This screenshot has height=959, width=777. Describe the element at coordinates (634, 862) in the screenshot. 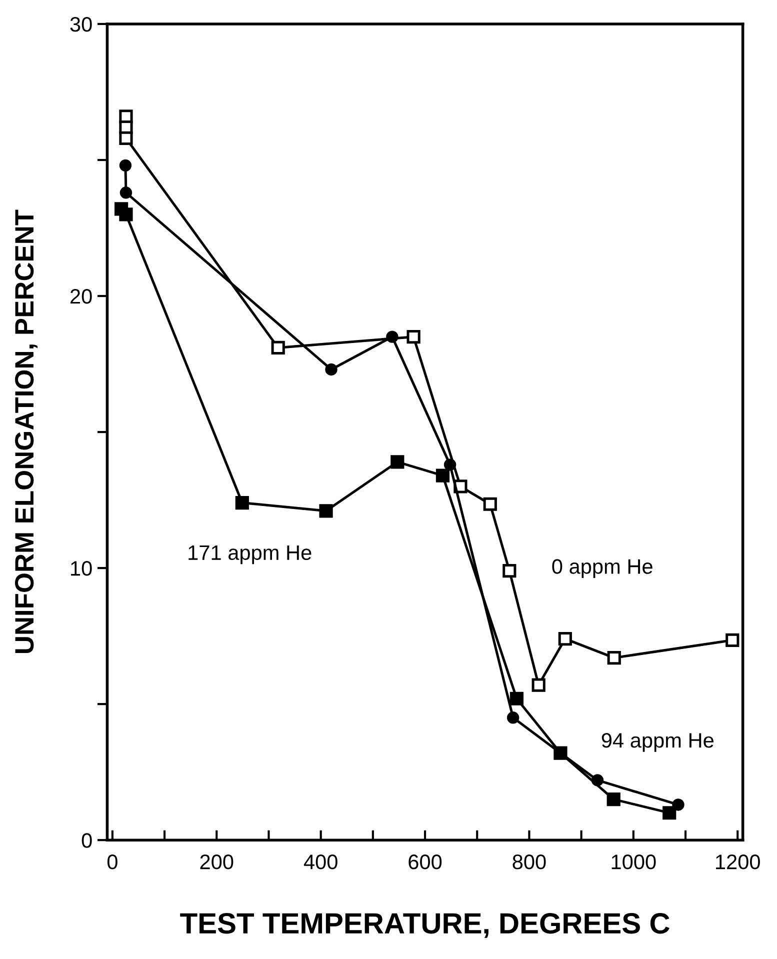

I see `x-tick-label: 1000` at that location.